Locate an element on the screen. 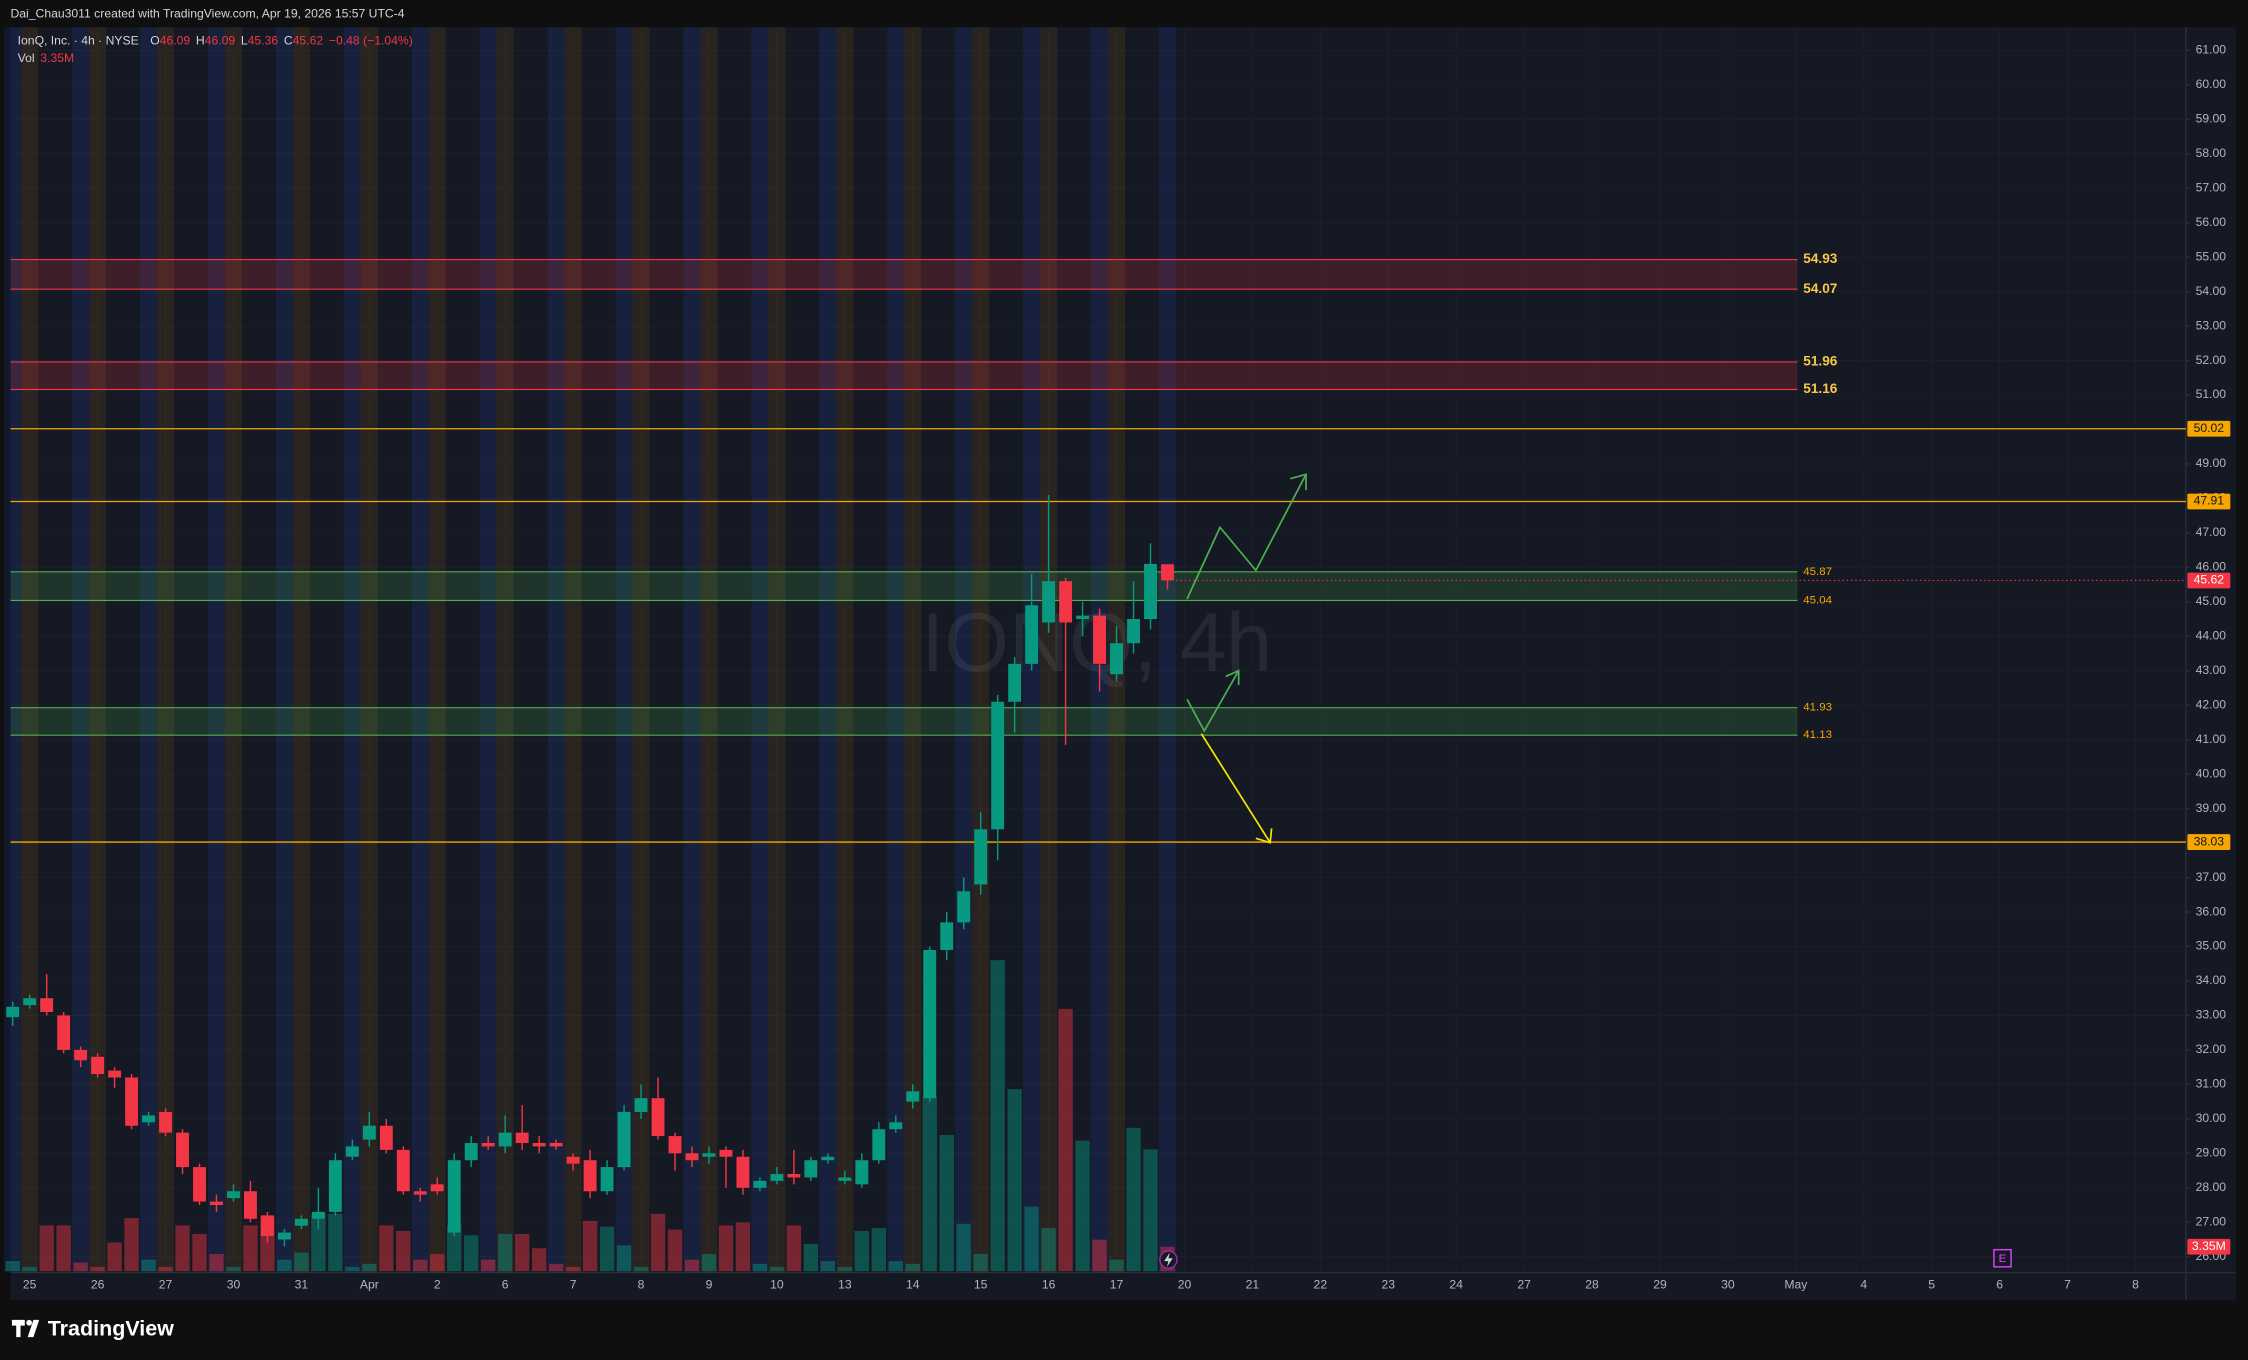 The image size is (2248, 1360). brand: TradingView is located at coordinates (111, 1329).